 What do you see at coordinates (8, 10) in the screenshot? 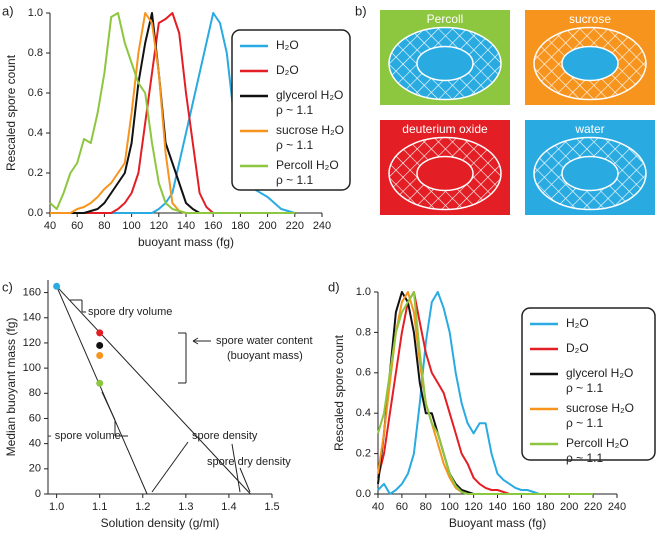
I see `panel-label: a)` at bounding box center [8, 10].